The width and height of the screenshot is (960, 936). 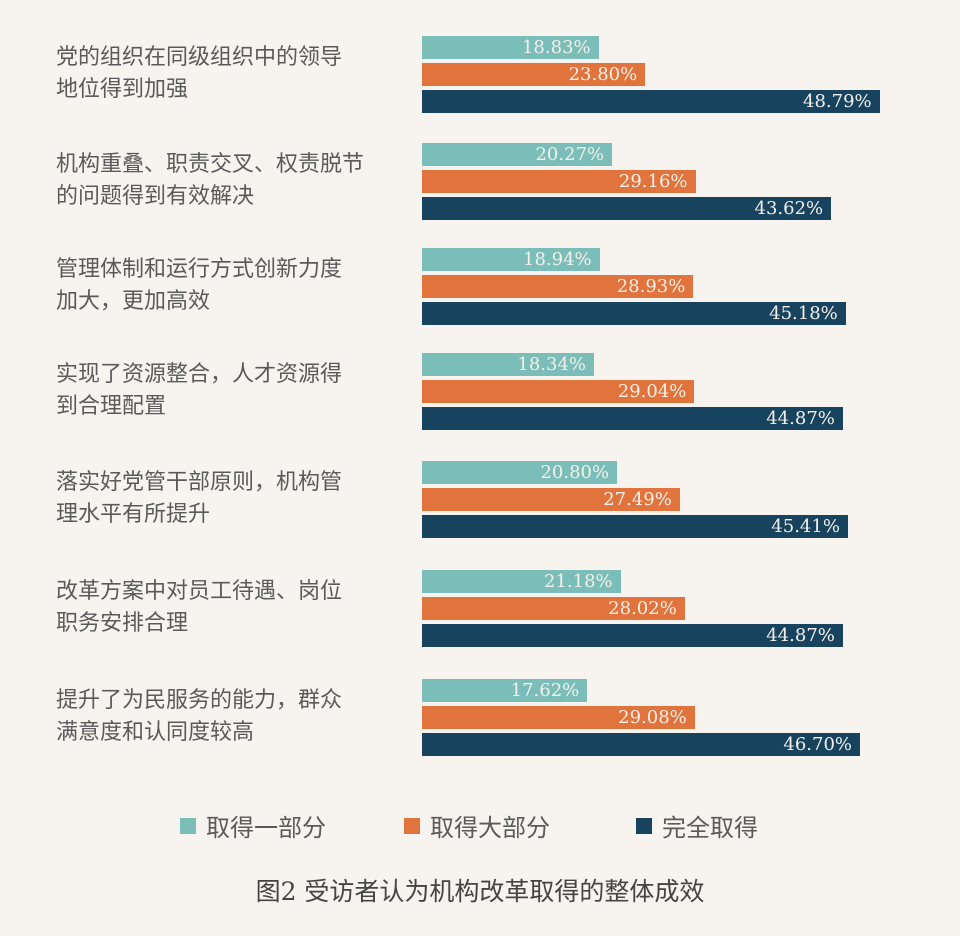 What do you see at coordinates (552, 364) in the screenshot?
I see `bar-value-label: 18.34%` at bounding box center [552, 364].